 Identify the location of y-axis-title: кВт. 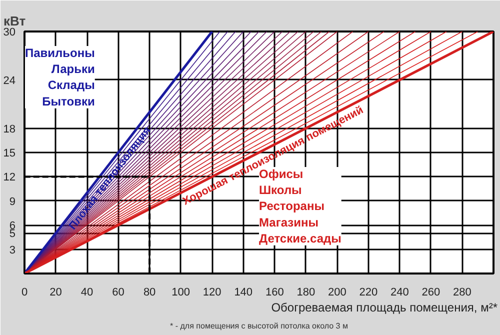
(15, 21).